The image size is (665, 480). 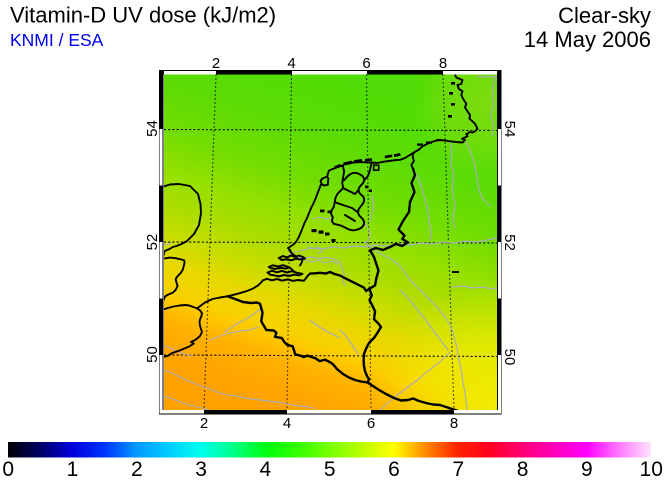 I want to click on svg-text: 10, so click(x=651, y=469).